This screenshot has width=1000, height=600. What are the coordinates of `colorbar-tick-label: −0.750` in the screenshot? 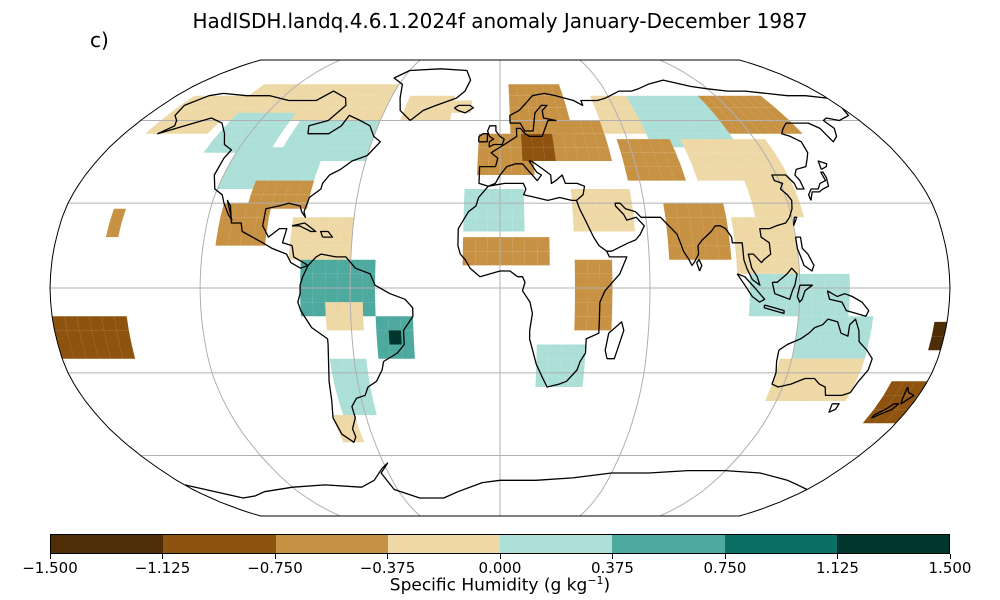 It's located at (275, 568).